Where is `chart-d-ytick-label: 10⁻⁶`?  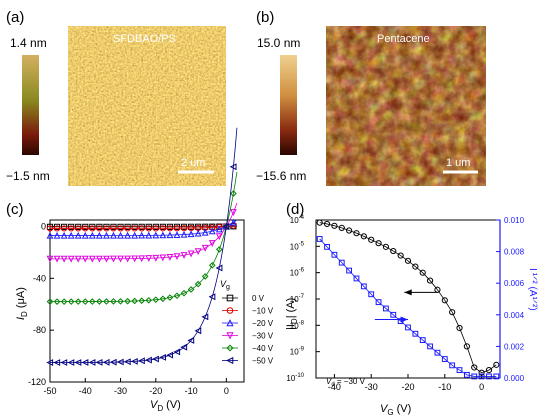
chart-d-ytick-label: 10⁻⁶ is located at coordinates (297, 273).